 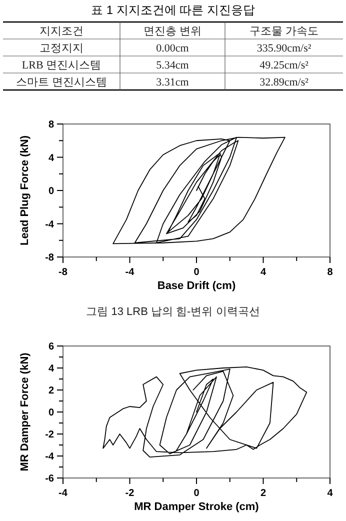 I want to click on x-axis-title: MR Damper Stroke (cm), so click(x=197, y=507).